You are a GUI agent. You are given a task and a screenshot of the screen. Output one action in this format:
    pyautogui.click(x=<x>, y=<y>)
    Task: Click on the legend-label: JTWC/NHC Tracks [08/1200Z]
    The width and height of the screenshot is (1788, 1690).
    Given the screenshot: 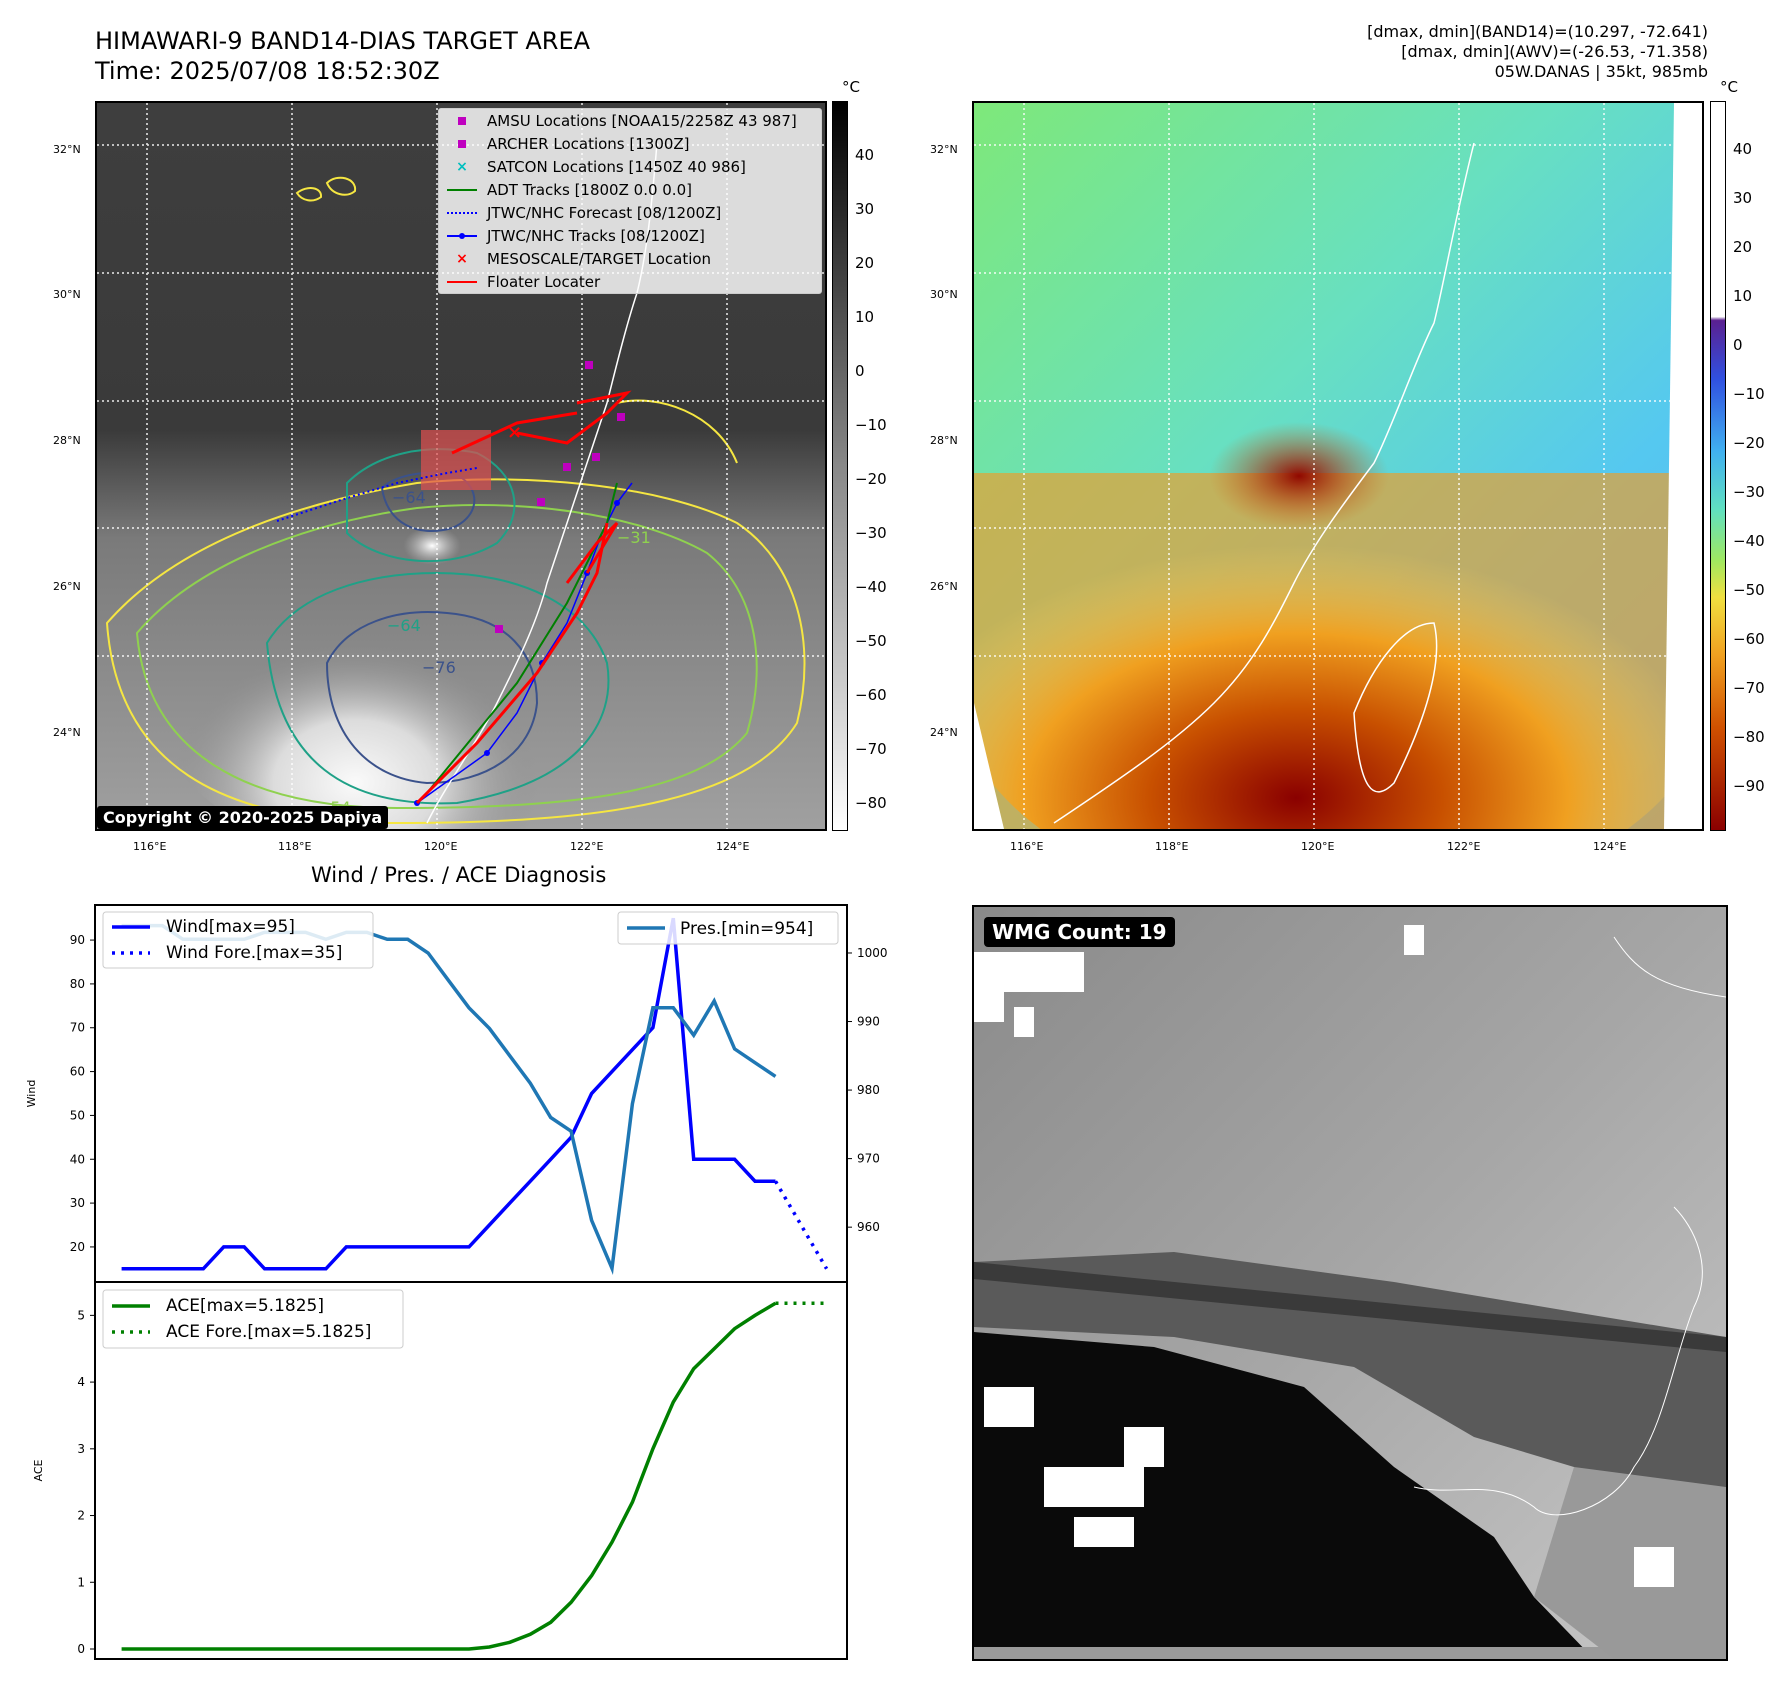 What is the action you would take?
    pyautogui.click(x=596, y=235)
    